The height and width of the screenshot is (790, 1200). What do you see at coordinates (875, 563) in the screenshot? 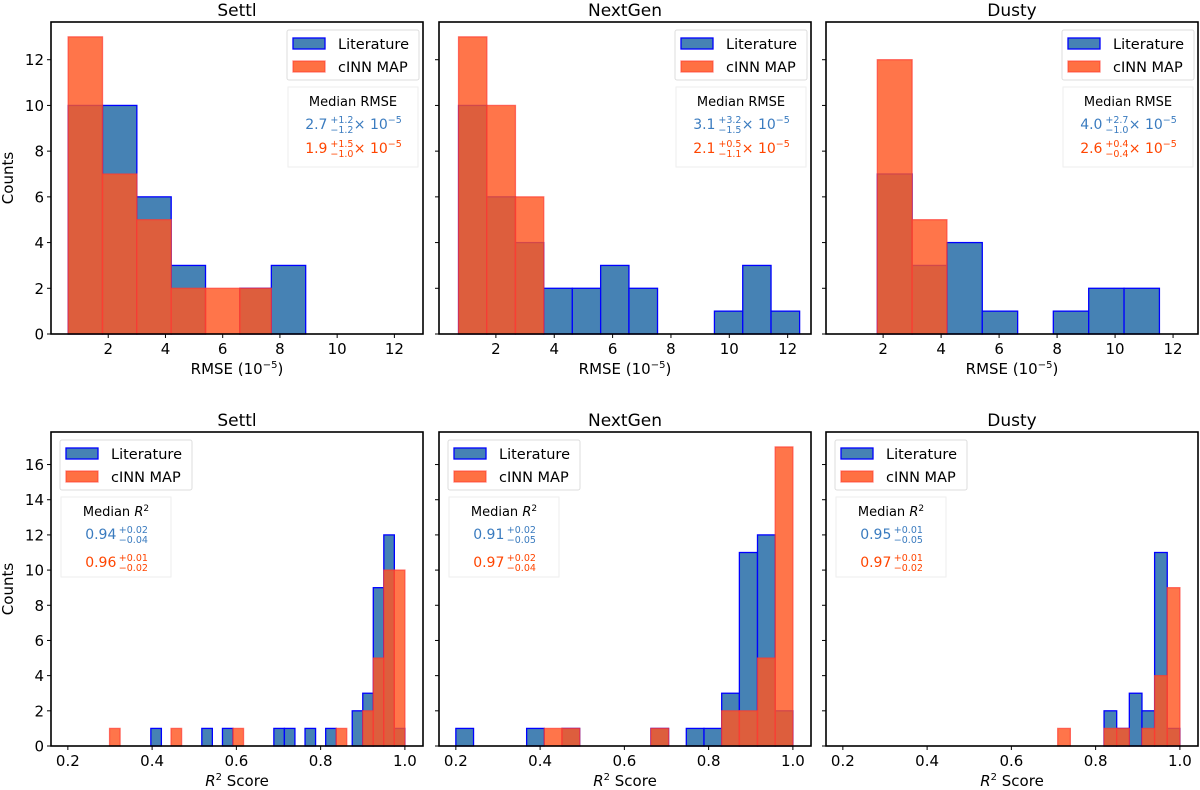
I see `median-value: 0.97` at bounding box center [875, 563].